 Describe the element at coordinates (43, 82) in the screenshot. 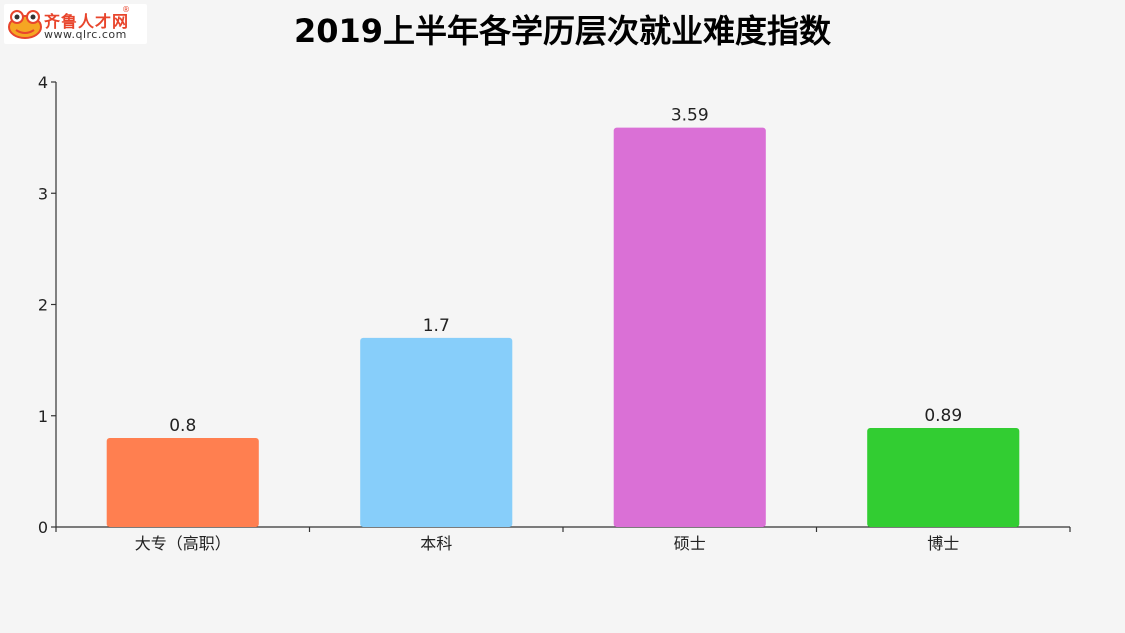

I see `y-tick-label: 4` at that location.